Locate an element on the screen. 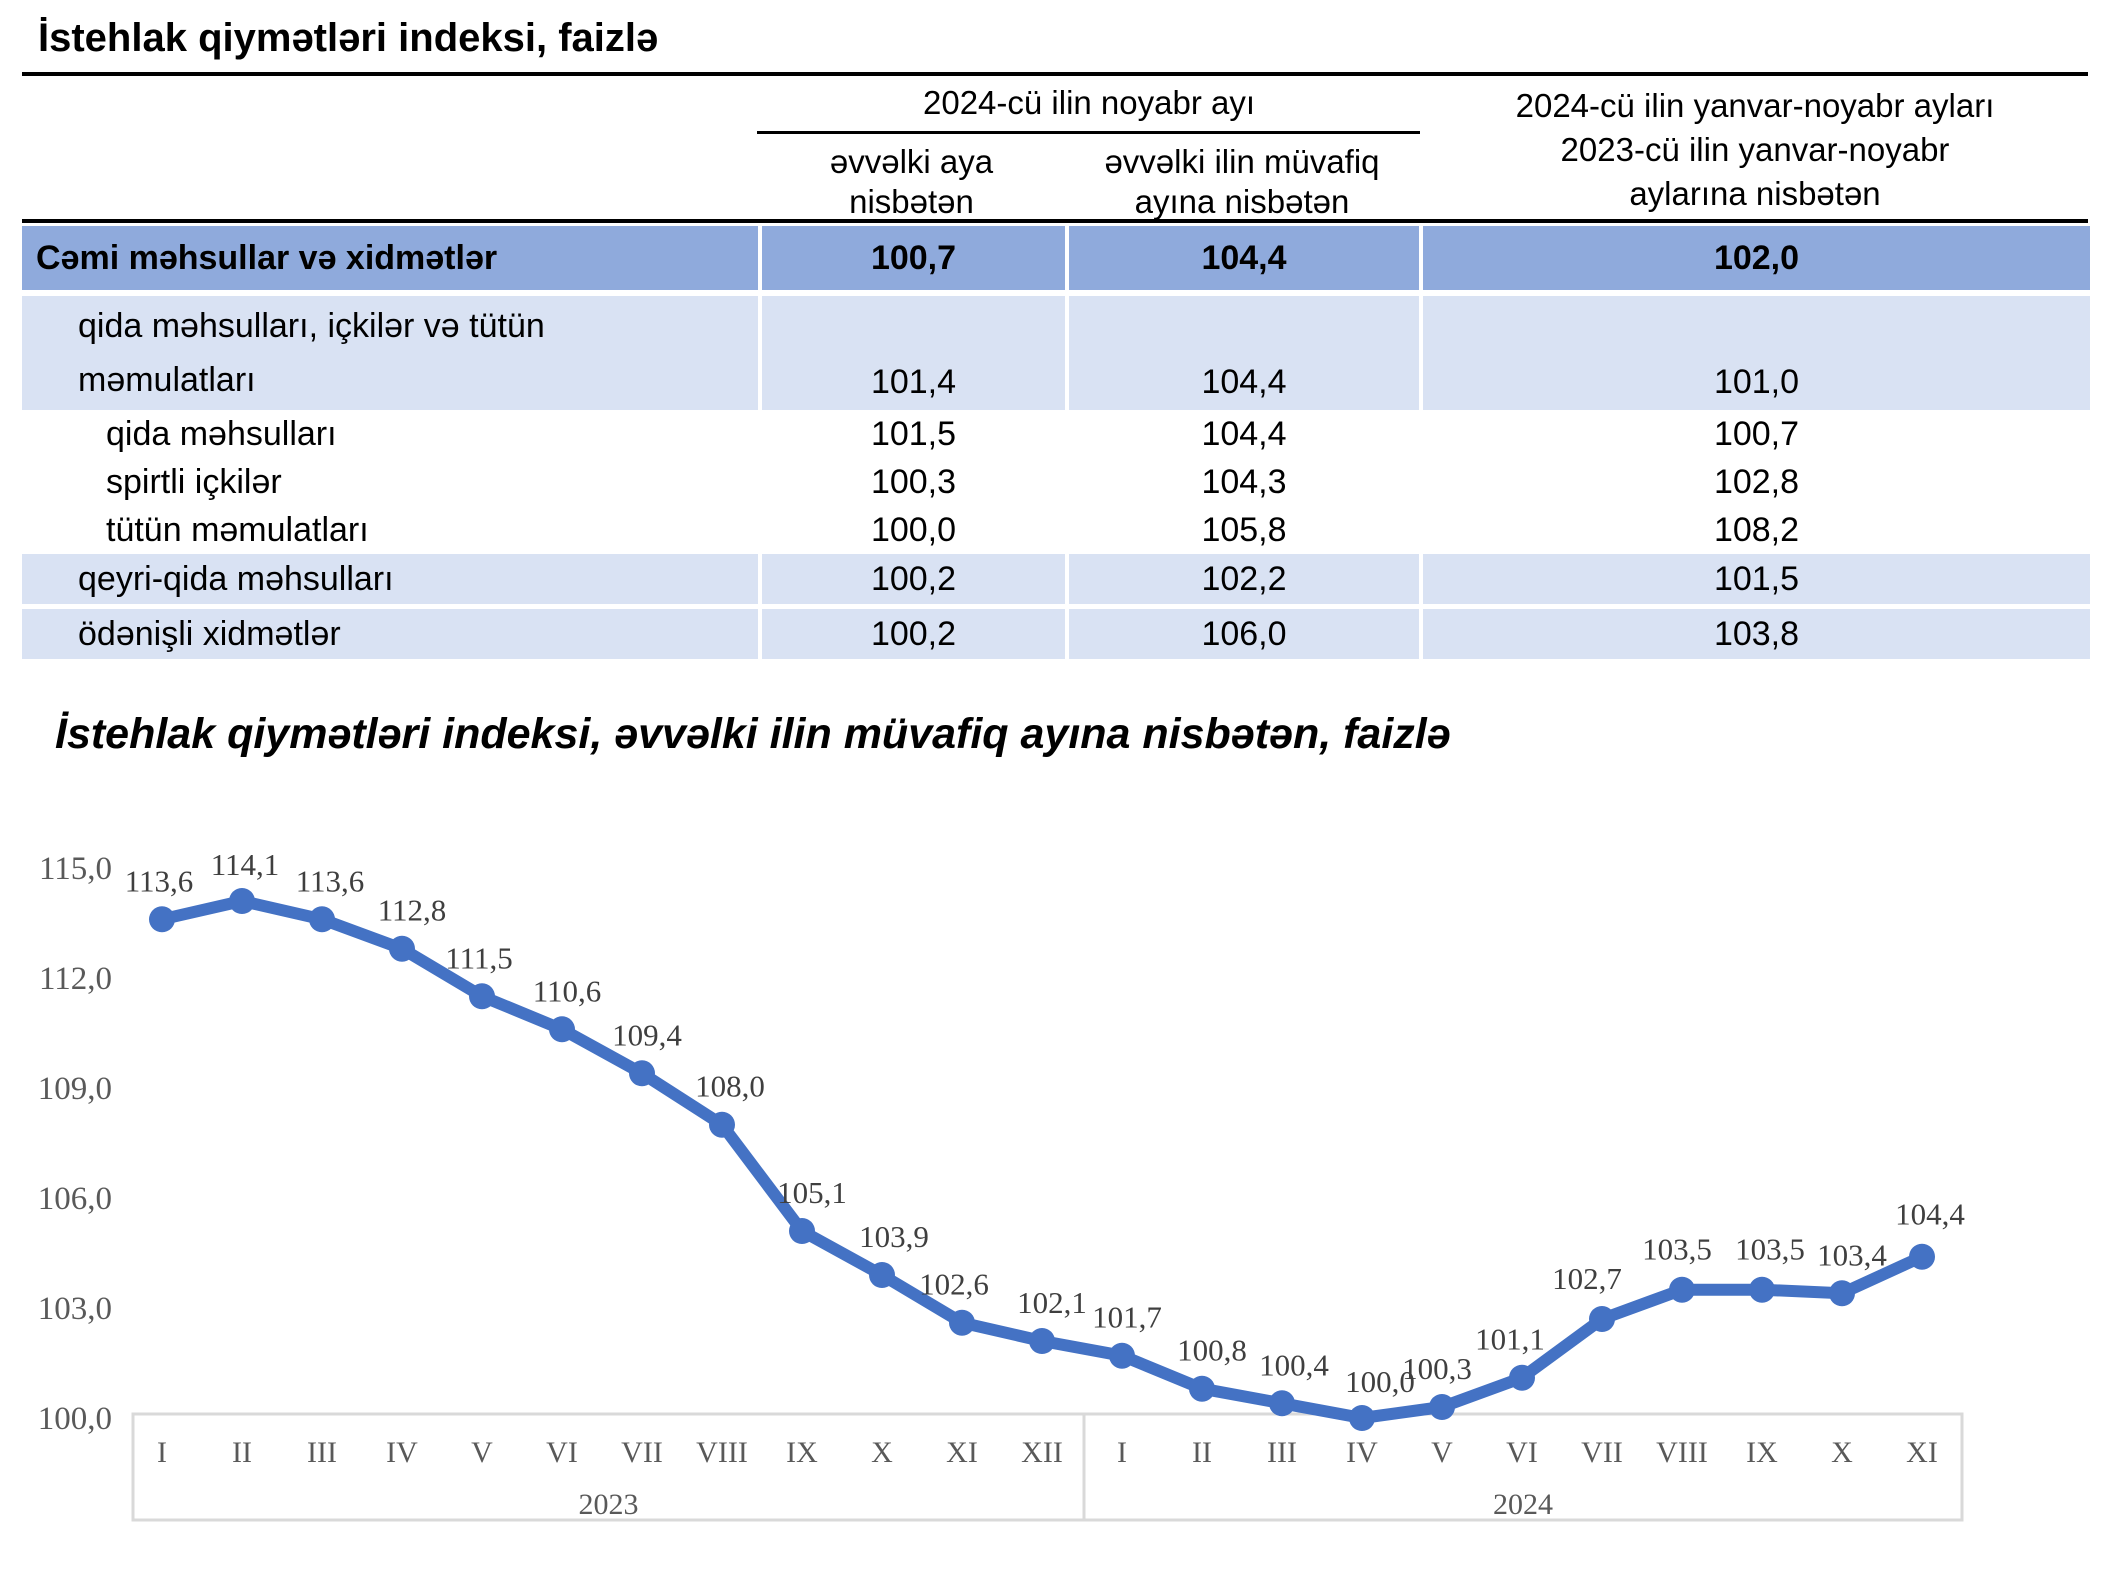  row-label: ödənişli xidmətlər is located at coordinates (209, 633).